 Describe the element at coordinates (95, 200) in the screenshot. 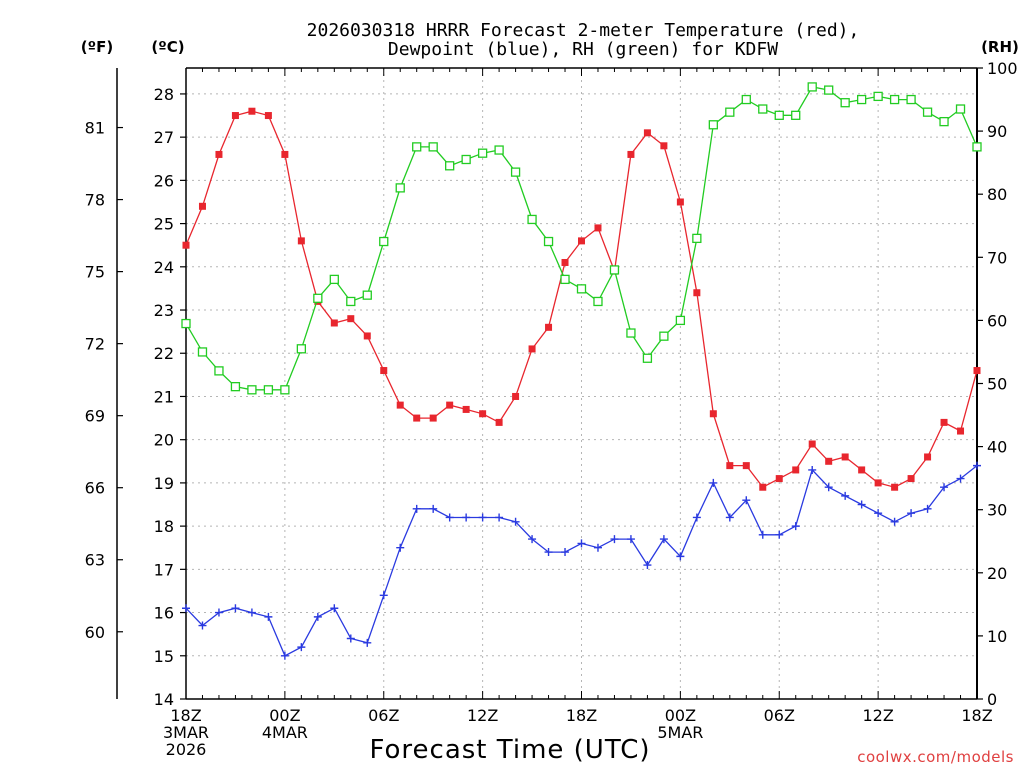

I see `fahrenheit-tick-label: 78` at that location.